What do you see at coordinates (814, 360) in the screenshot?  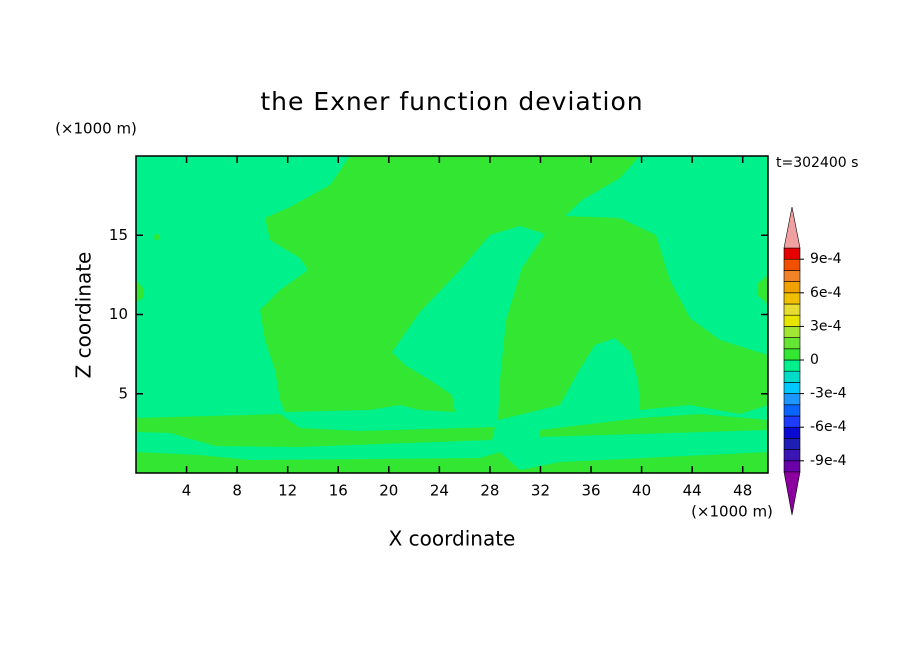 I see `colorbar-tick-label: 0` at bounding box center [814, 360].